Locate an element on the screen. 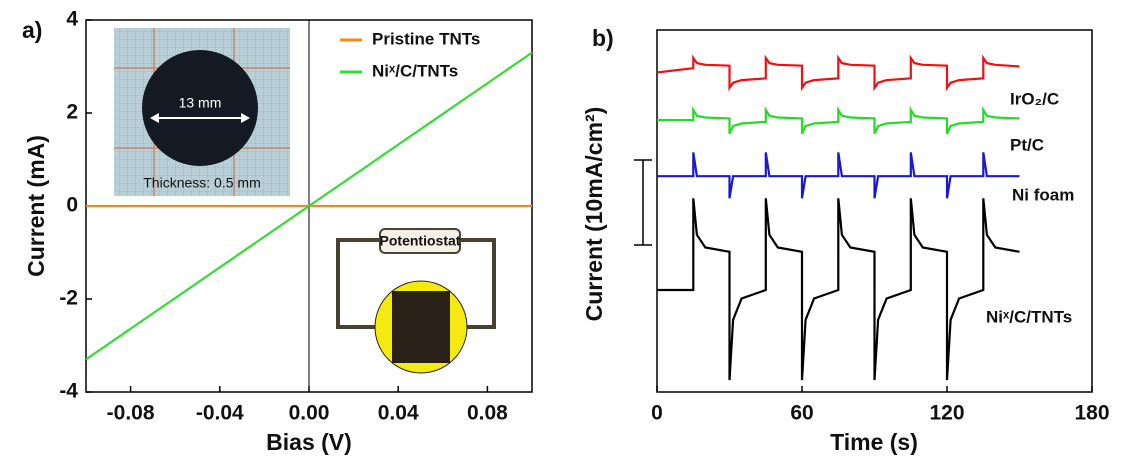 This screenshot has width=1122, height=459. inset-photo: 13 mm Thickness: 0.5 mm is located at coordinates (202, 112).